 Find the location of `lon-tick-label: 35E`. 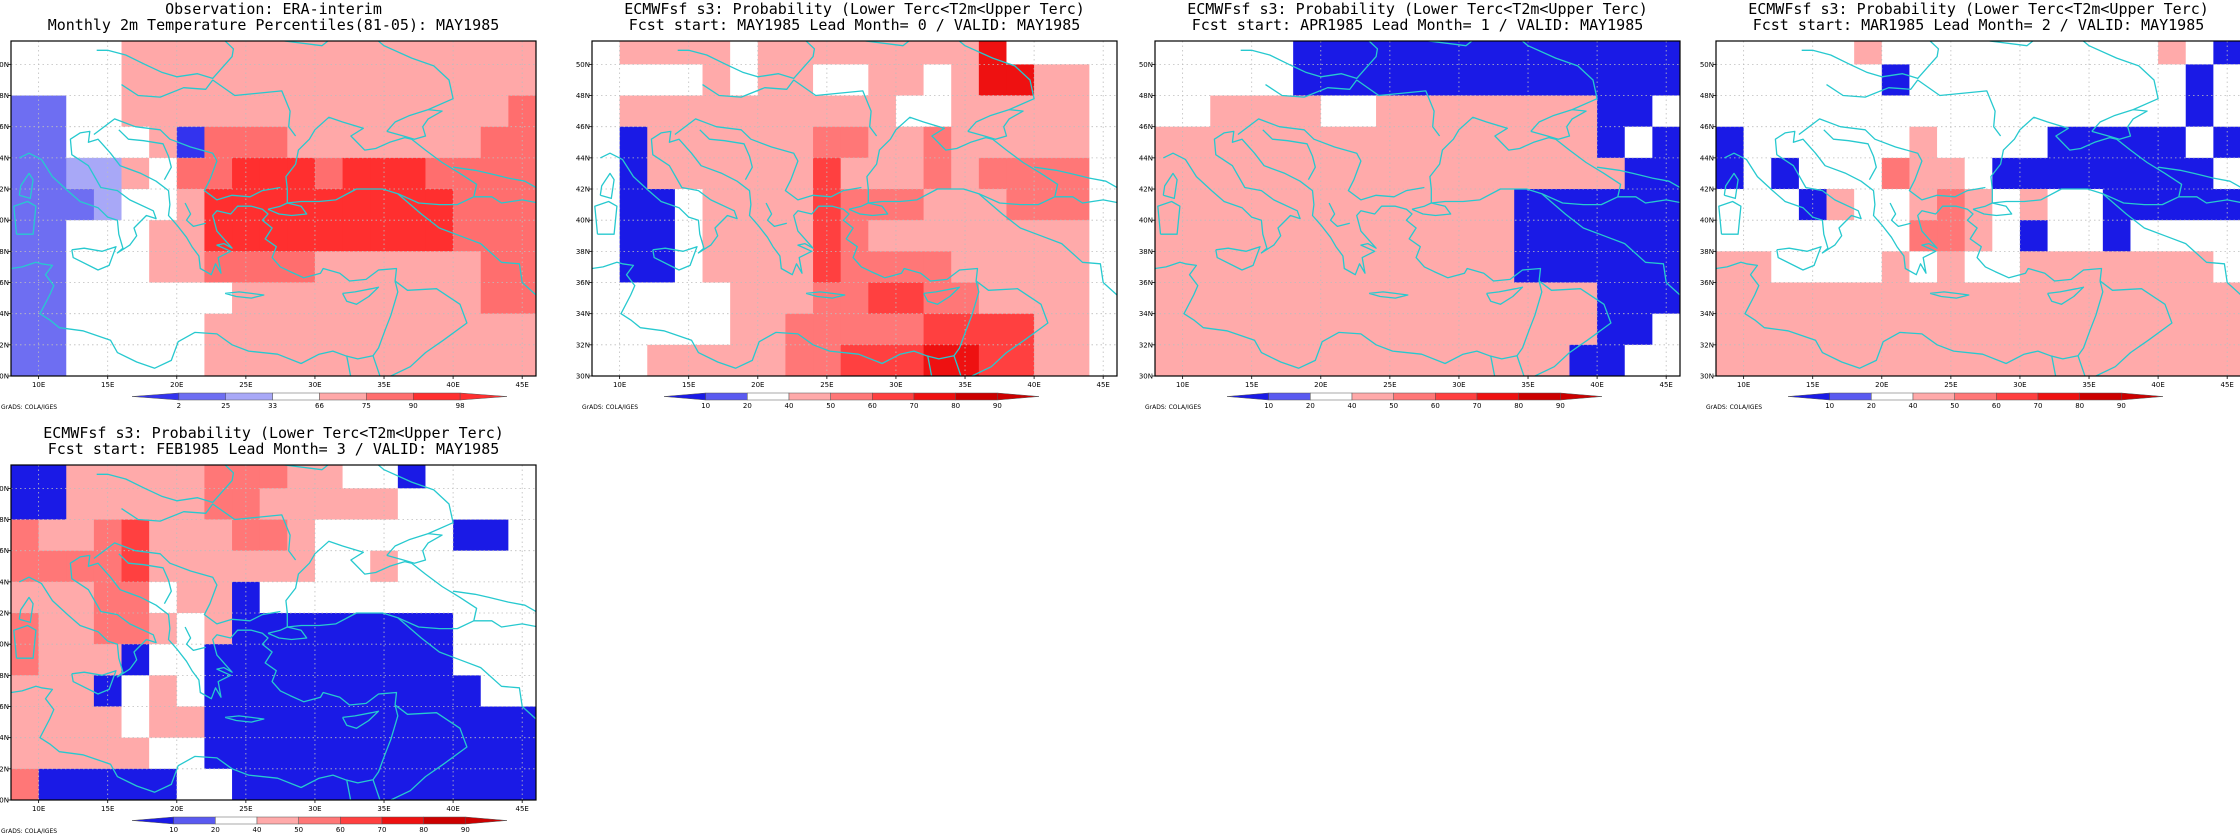

lon-tick-label: 35E is located at coordinates (1527, 385).